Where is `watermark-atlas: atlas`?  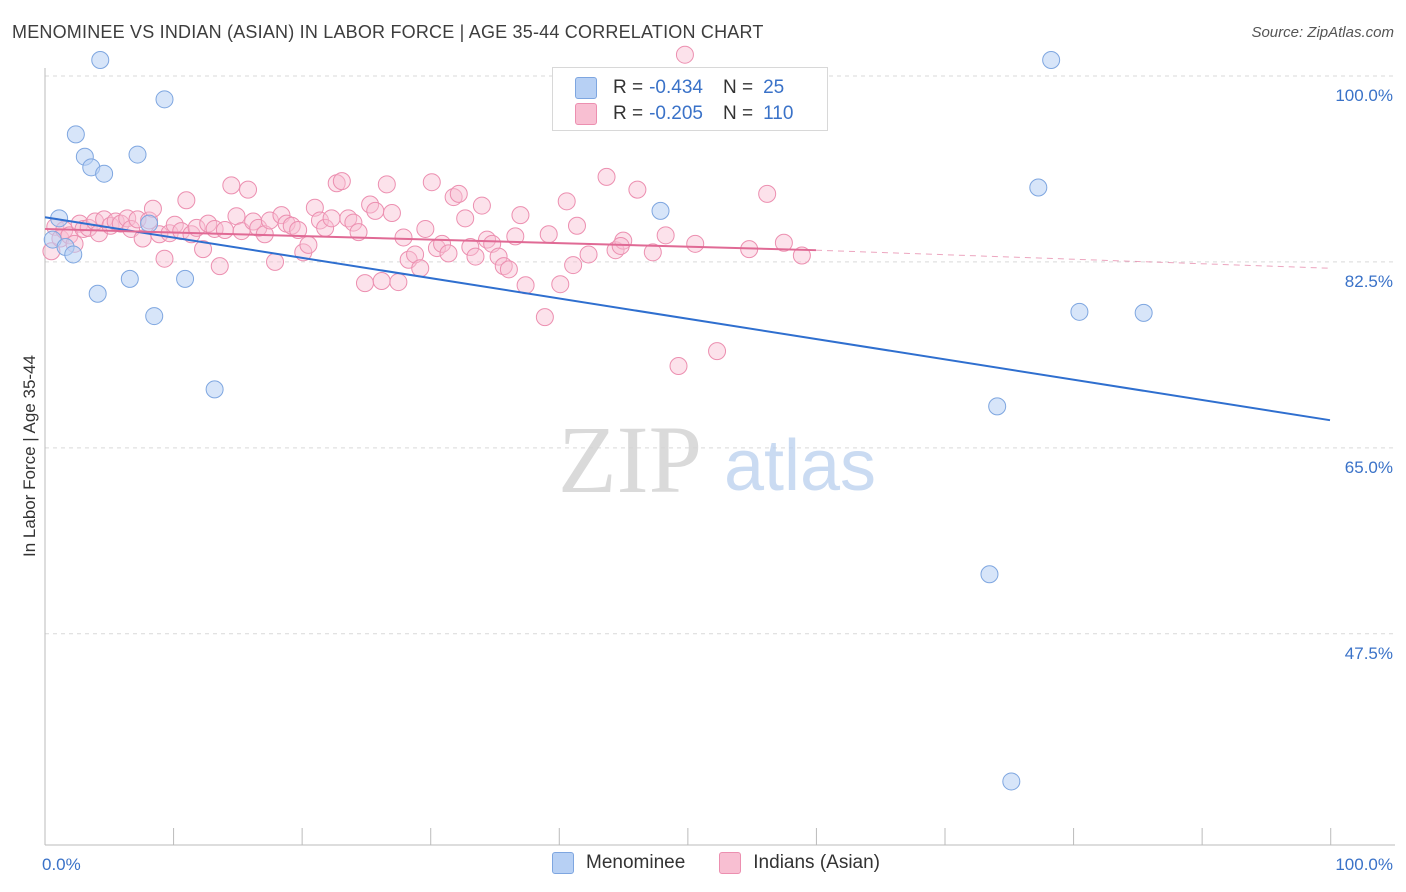
watermark-atlas: atlas is located at coordinates (800, 466).